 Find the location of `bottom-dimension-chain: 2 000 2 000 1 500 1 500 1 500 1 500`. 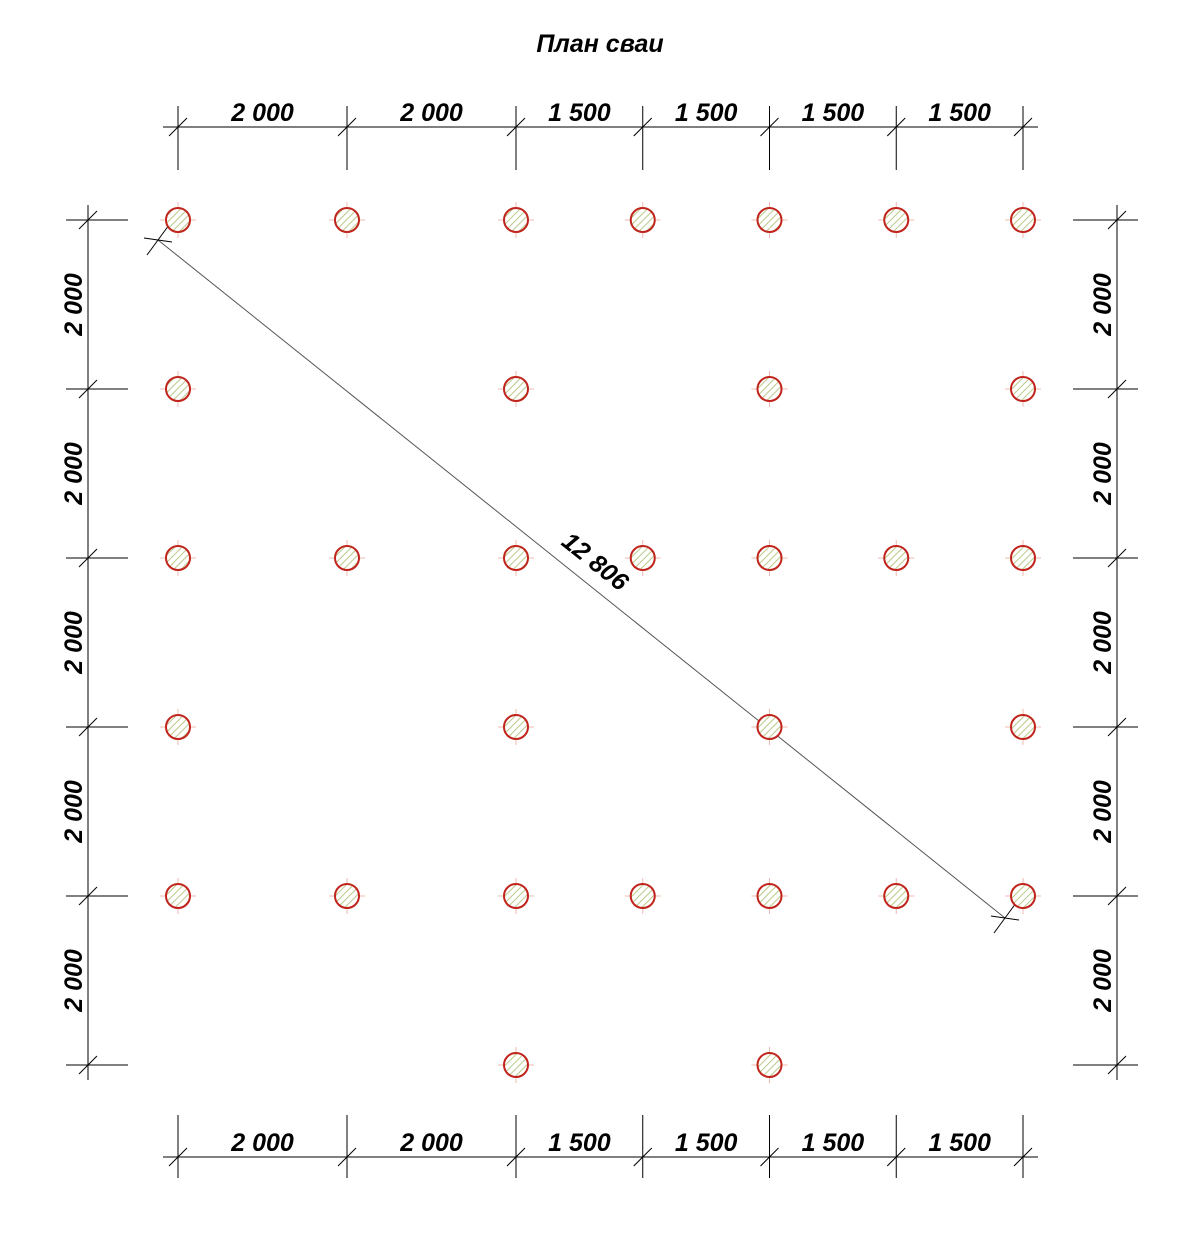

bottom-dimension-chain: 2 000 2 000 1 500 1 500 1 500 1 500 is located at coordinates (600, 1146).